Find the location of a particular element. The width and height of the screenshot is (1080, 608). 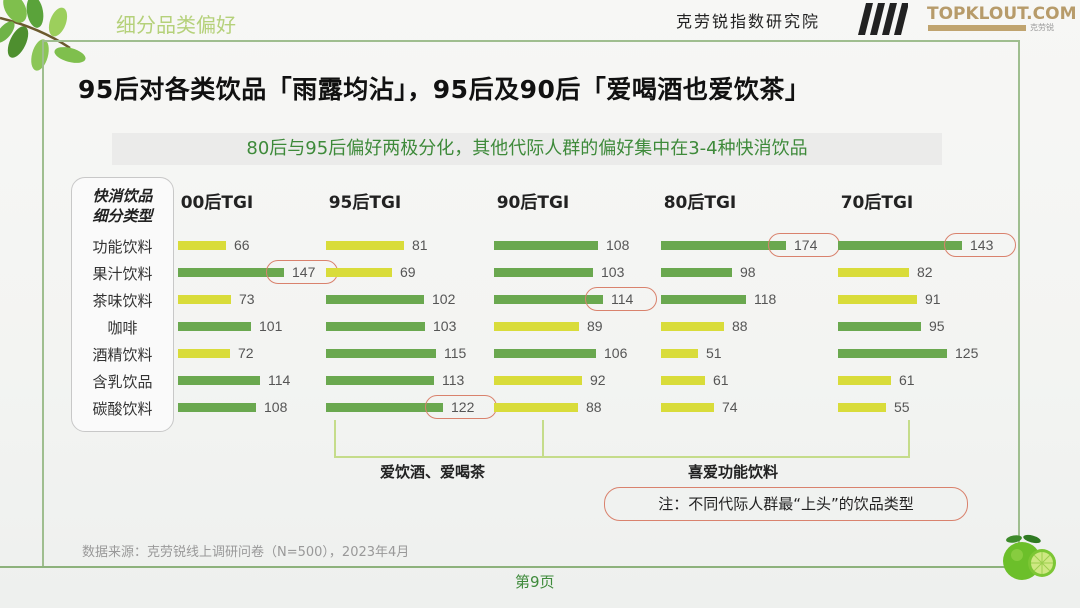

subheadline-banner: 80后与95后偏好两极分化，其他代际人群的偏好集中在3-4种快消饮品 is located at coordinates (527, 149).